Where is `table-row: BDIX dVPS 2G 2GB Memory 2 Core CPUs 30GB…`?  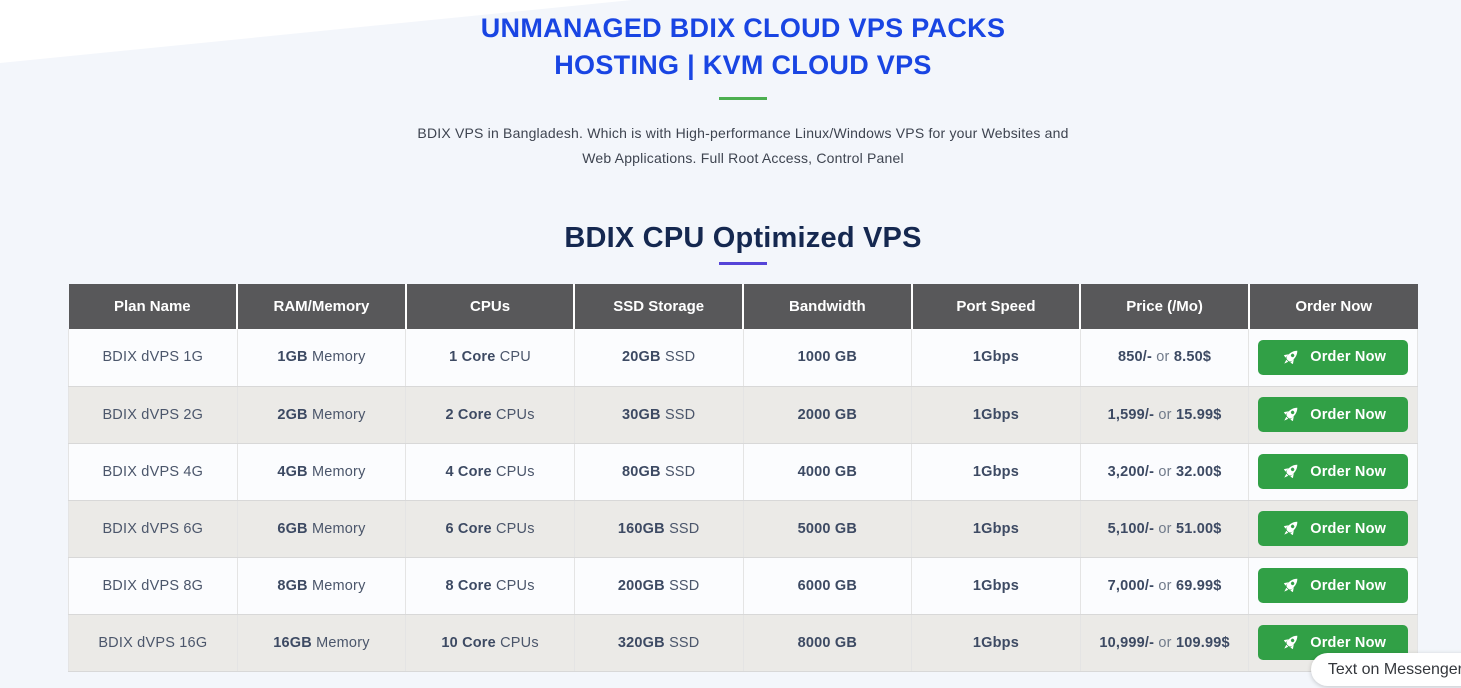
table-row: BDIX dVPS 2G 2GB Memory 2 Core CPUs 30GB… is located at coordinates (743, 415).